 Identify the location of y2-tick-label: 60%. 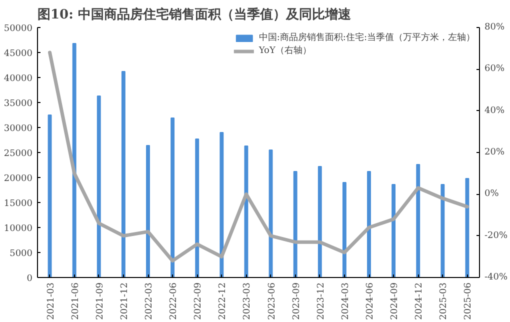
(494, 69).